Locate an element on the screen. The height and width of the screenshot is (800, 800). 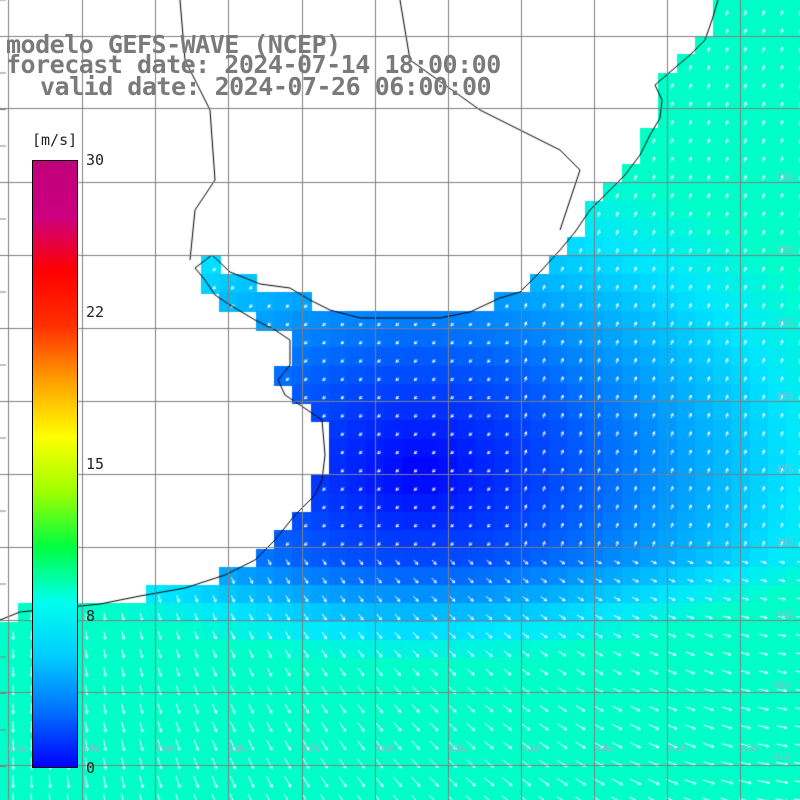
lat-label: 37S is located at coordinates (785, 469).